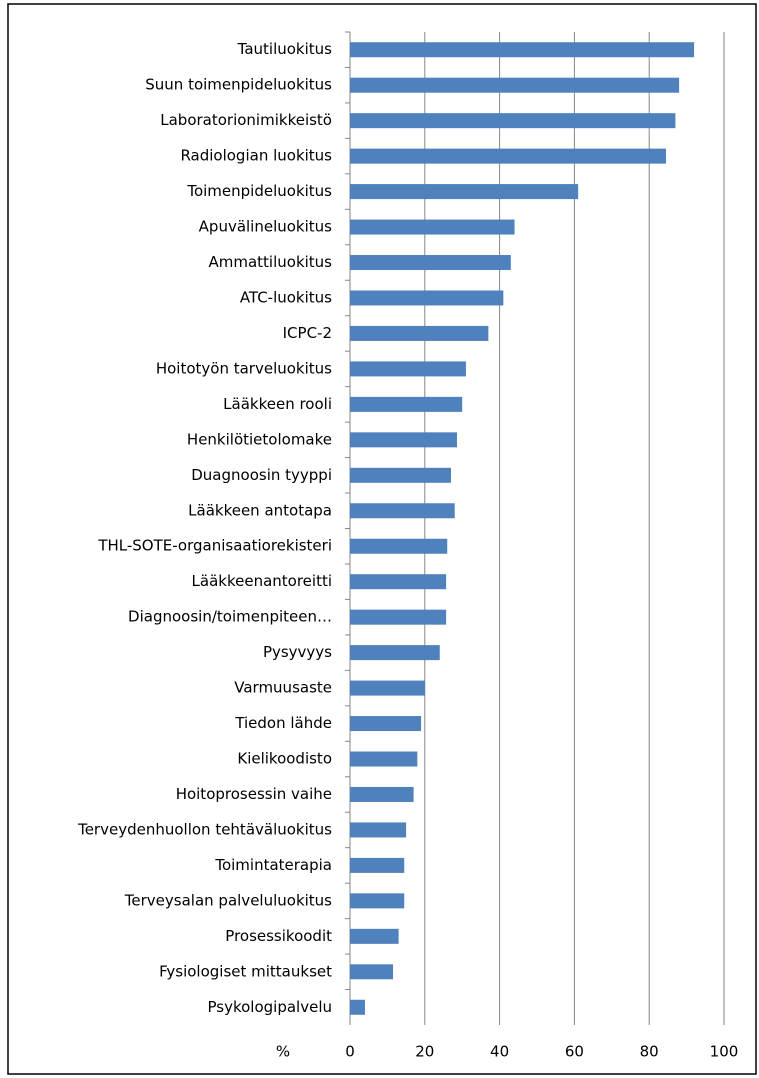 This screenshot has height=1078, width=759. What do you see at coordinates (297, 652) in the screenshot?
I see `y-tick-label: Pysyvyys` at bounding box center [297, 652].